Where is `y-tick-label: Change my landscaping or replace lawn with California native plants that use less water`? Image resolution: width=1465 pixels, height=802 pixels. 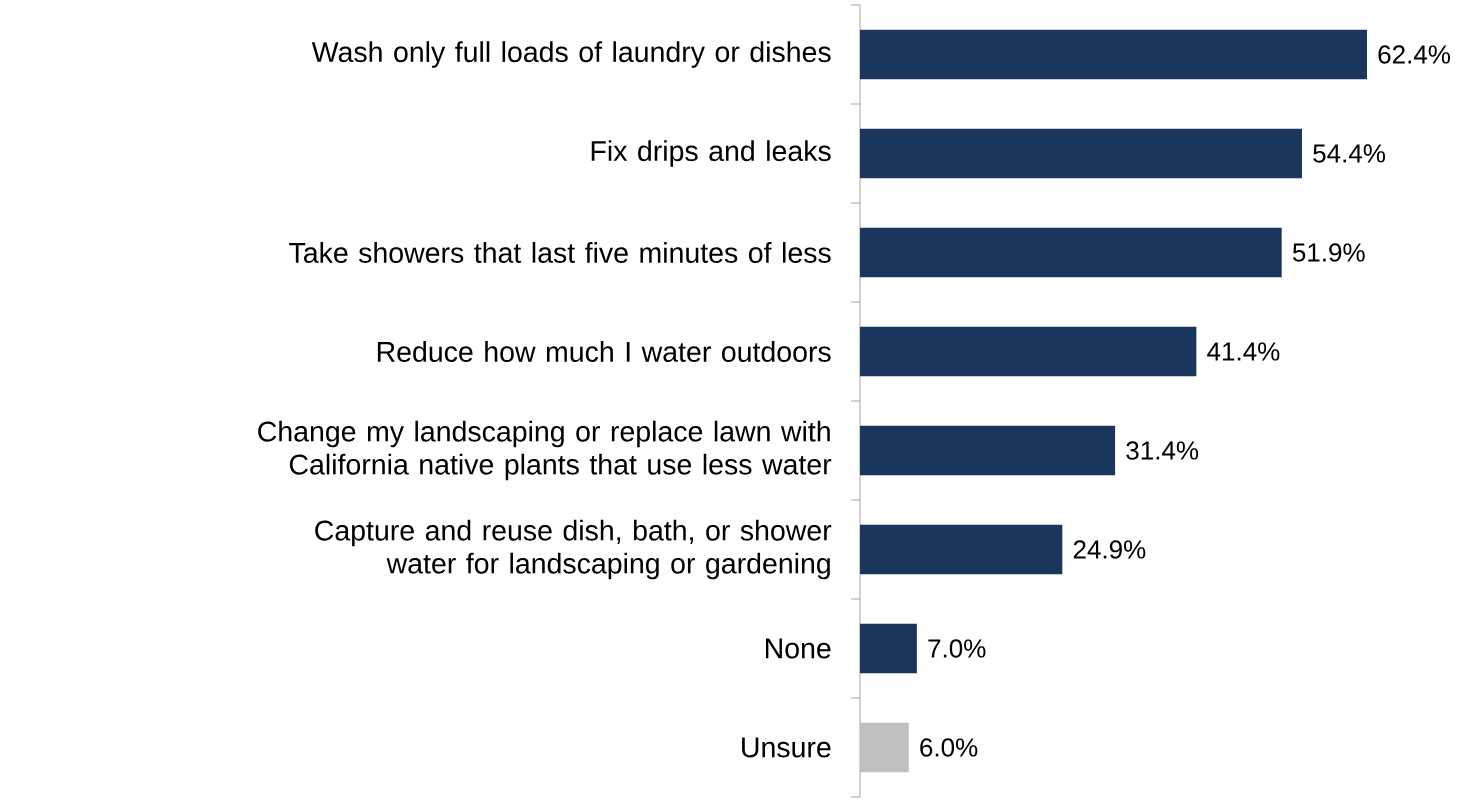
y-tick-label: Change my landscaping or replace lawn with California native plants that use less water is located at coordinates (545, 450).